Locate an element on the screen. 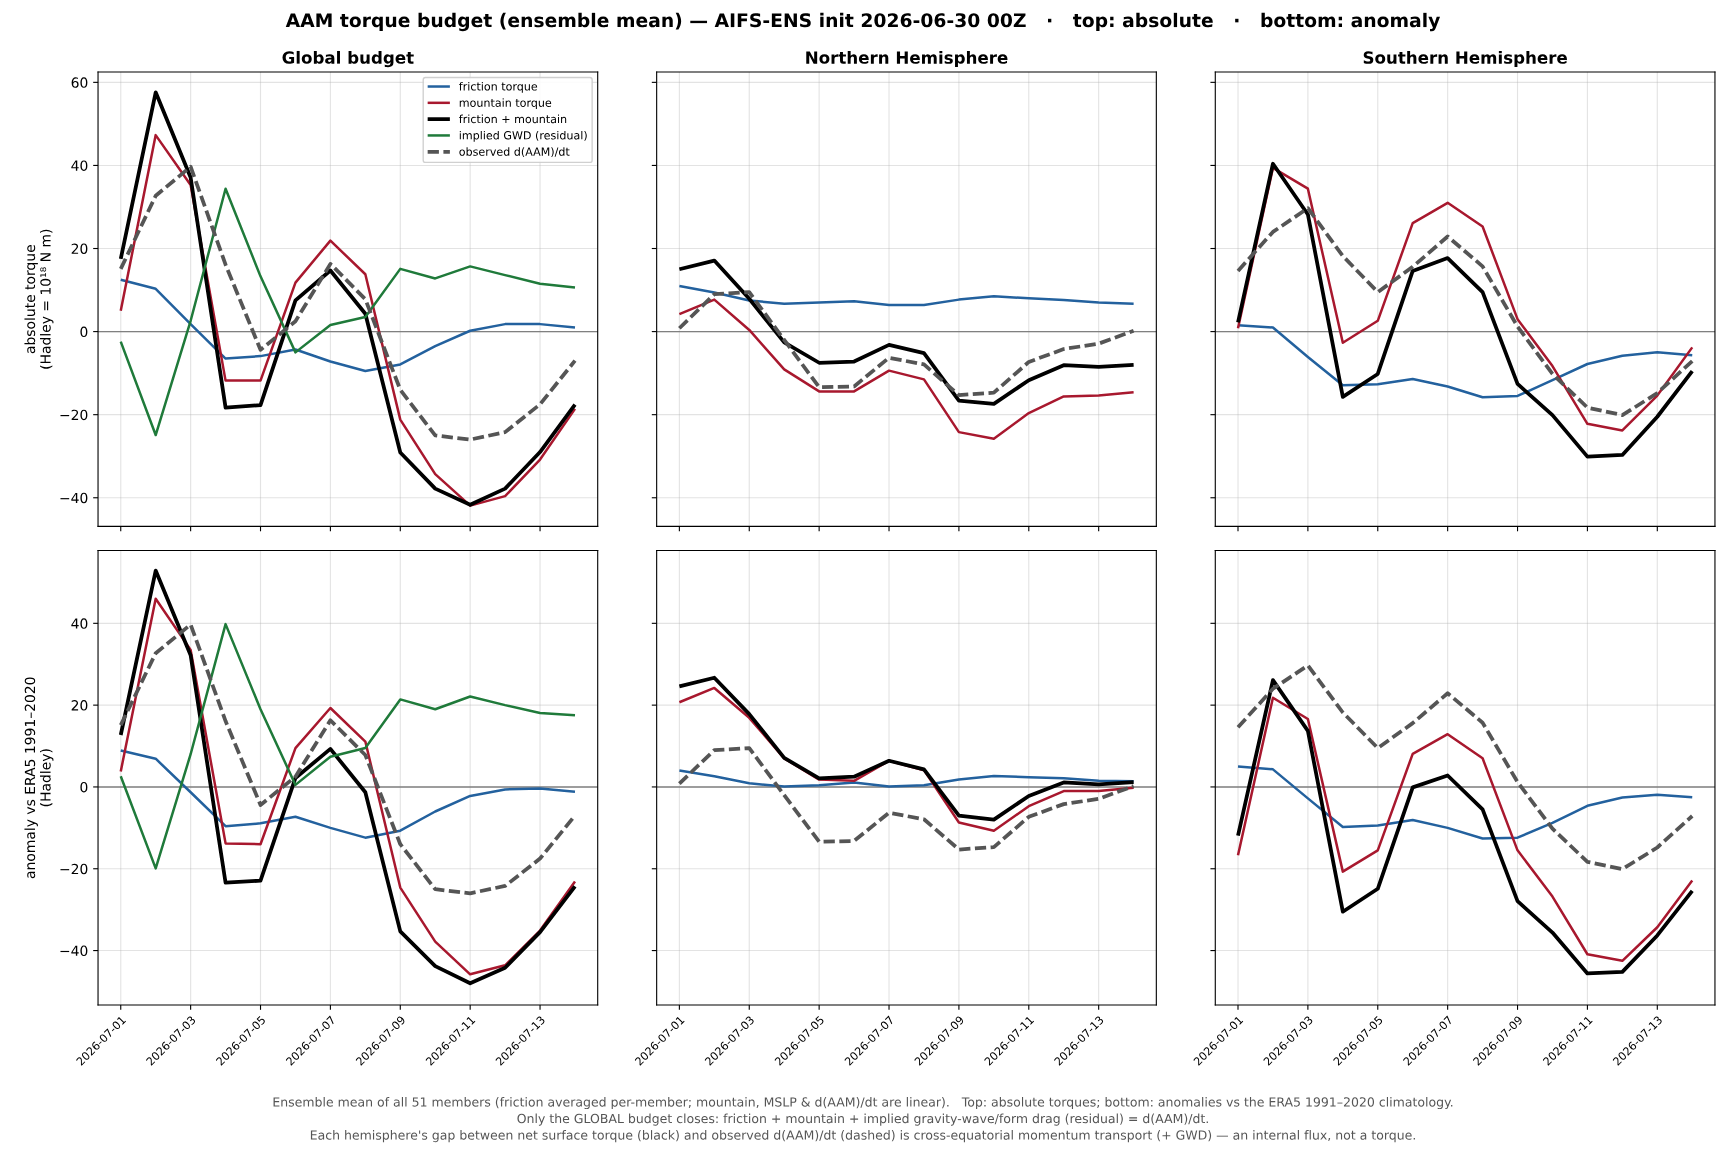 This screenshot has width=1726, height=1157. legend-label: implied GWD (residual) is located at coordinates (523, 136).